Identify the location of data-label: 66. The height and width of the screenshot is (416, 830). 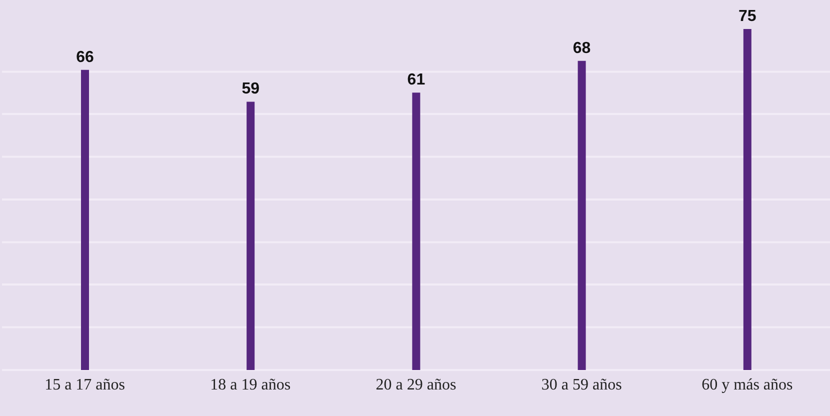
(85, 57).